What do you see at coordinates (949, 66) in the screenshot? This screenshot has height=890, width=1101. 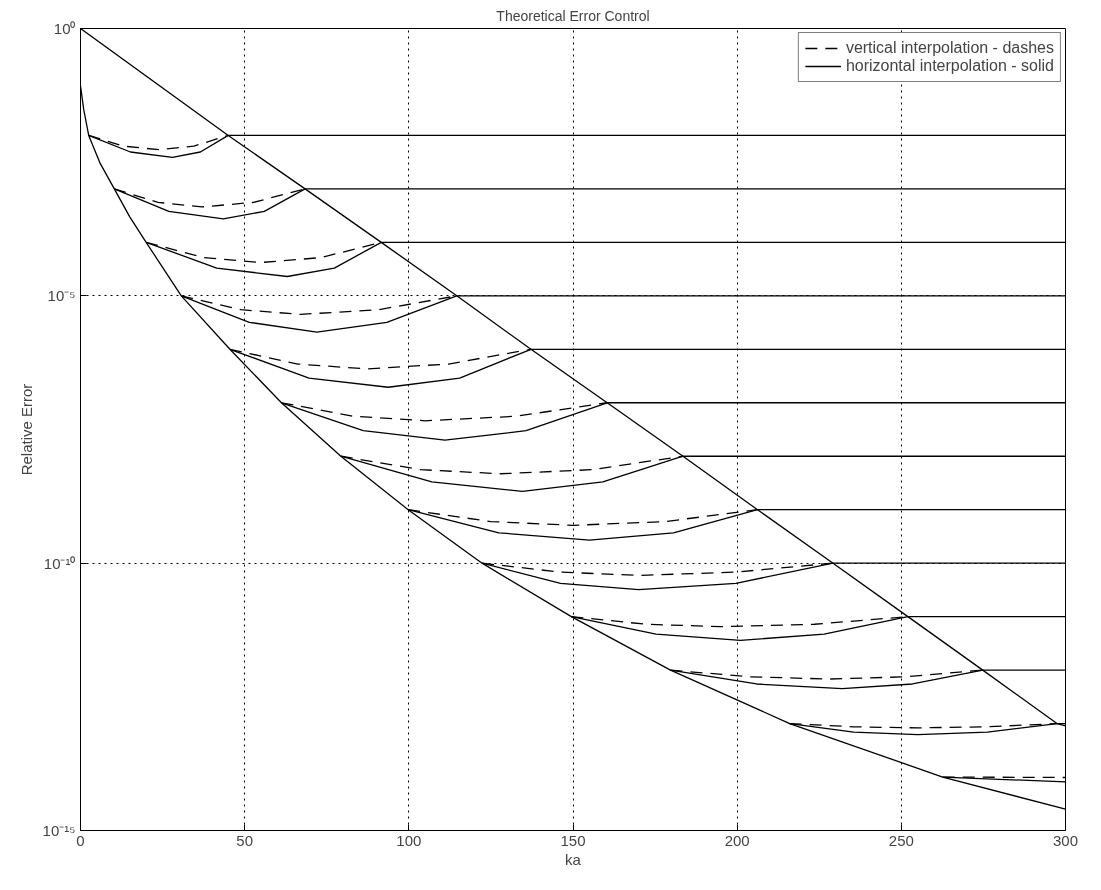 I see `legend-label: horizontal interpolation - solid` at bounding box center [949, 66].